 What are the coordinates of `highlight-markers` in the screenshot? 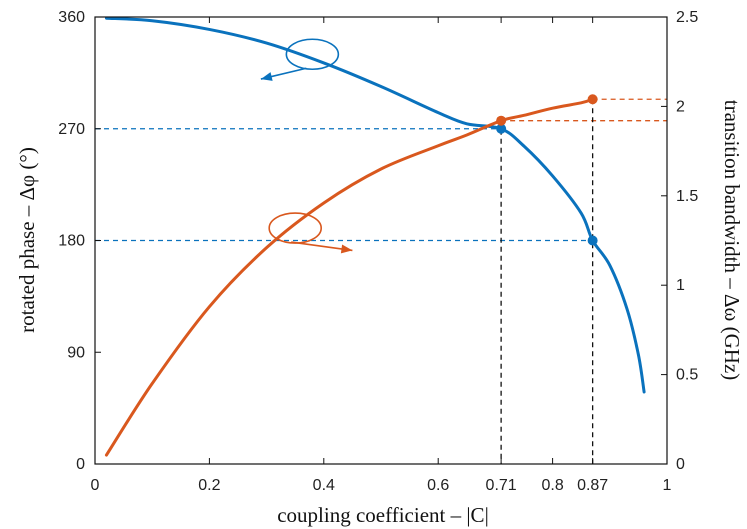 It's located at (547, 170).